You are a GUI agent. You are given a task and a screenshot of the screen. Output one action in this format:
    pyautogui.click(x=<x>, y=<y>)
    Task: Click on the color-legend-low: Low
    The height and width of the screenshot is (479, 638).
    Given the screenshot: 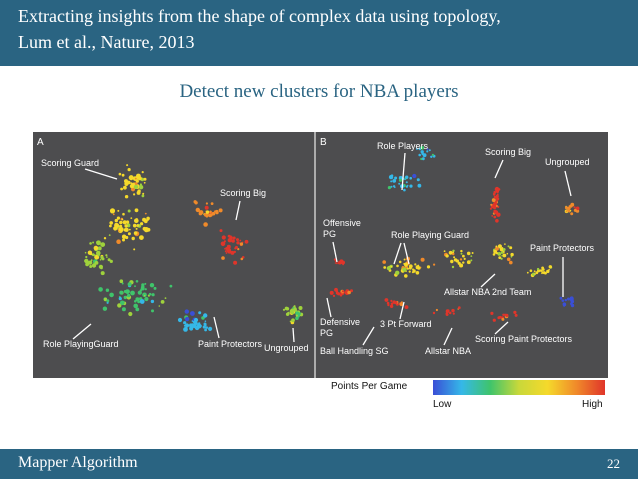 What is the action you would take?
    pyautogui.click(x=442, y=404)
    